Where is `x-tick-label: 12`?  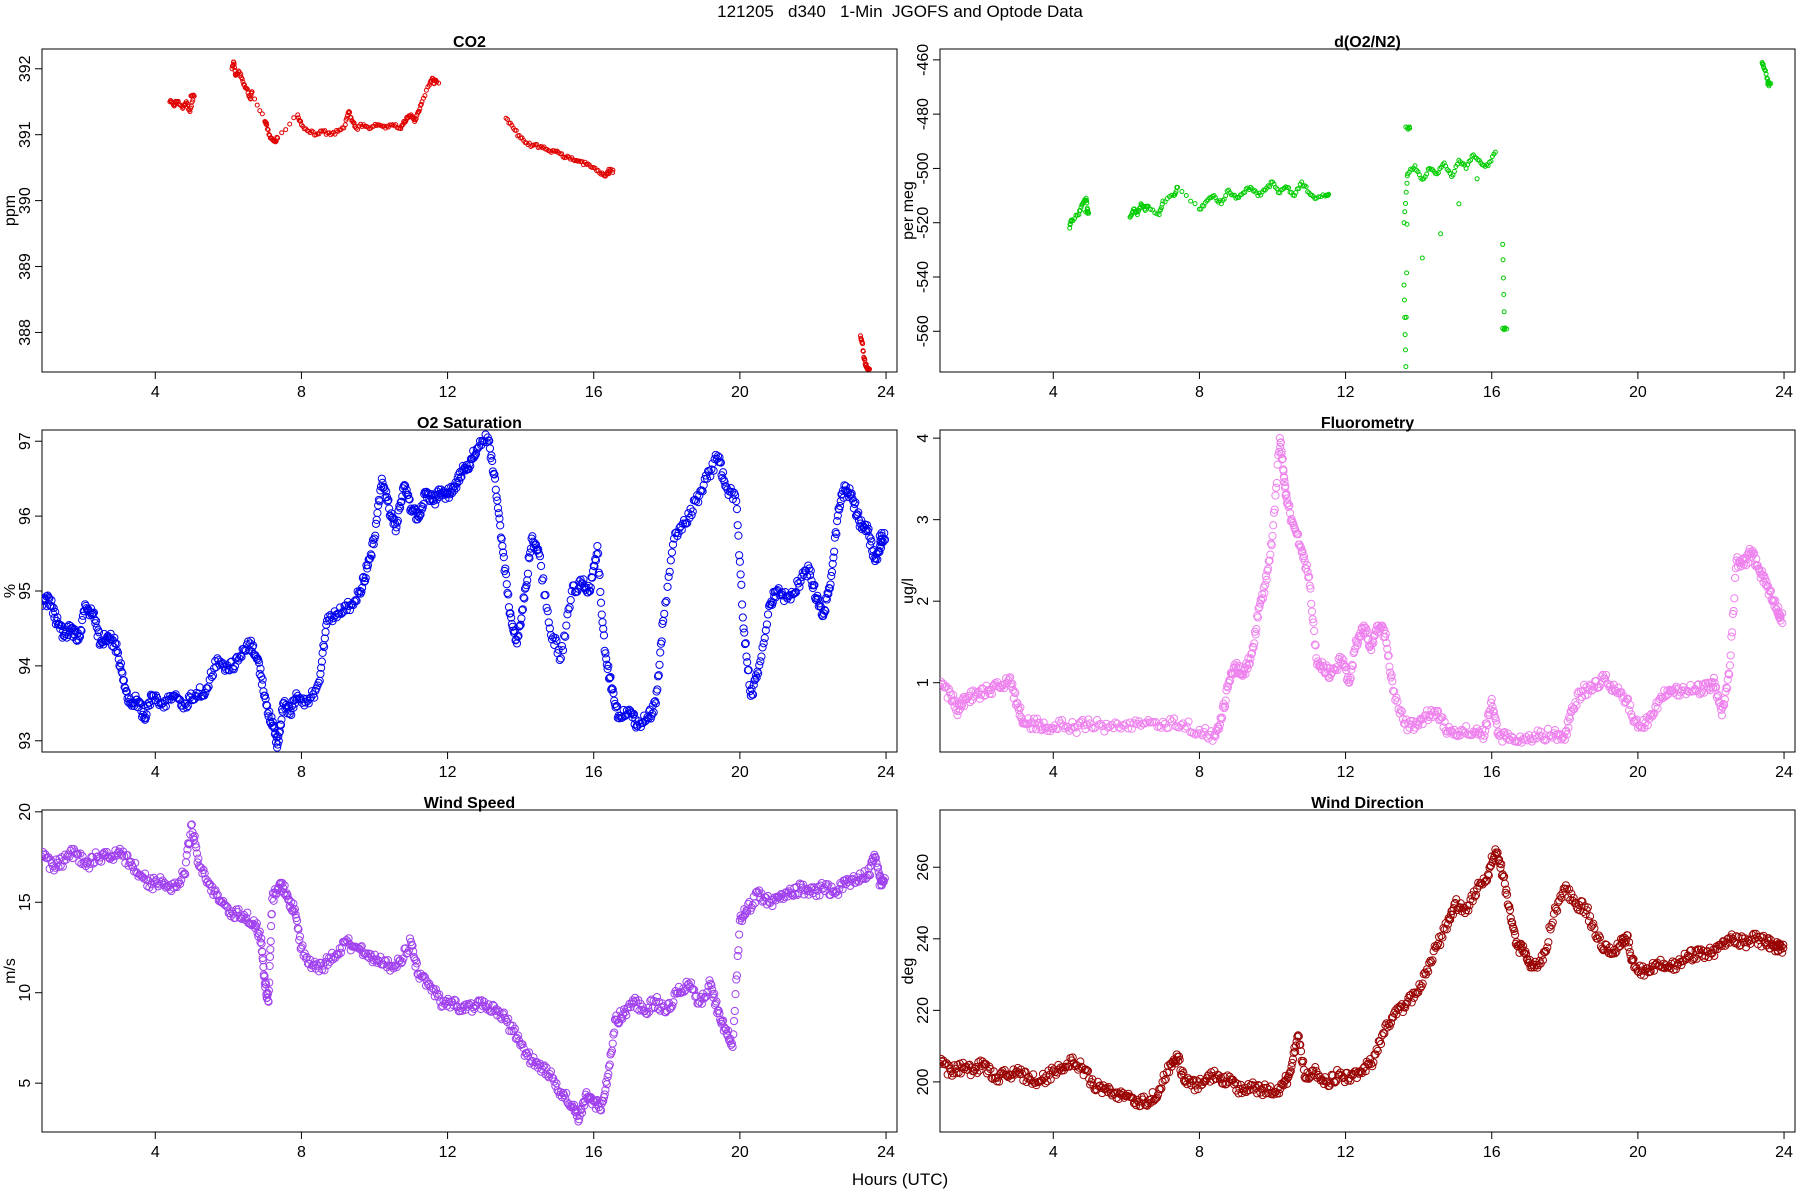
x-tick-label: 12 is located at coordinates (448, 1152).